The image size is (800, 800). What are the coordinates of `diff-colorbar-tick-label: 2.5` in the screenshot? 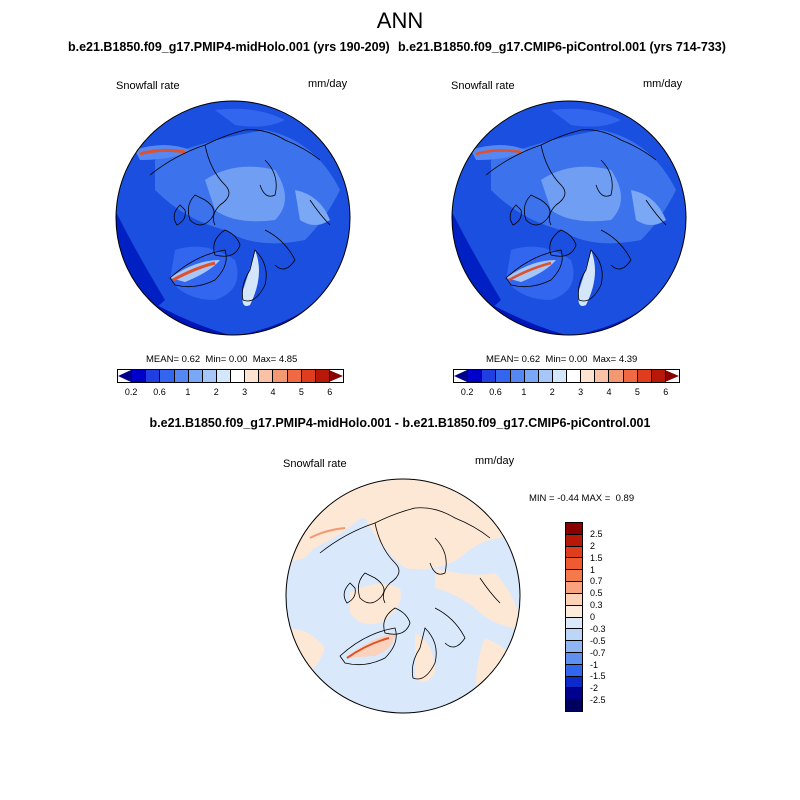 It's located at (596, 533).